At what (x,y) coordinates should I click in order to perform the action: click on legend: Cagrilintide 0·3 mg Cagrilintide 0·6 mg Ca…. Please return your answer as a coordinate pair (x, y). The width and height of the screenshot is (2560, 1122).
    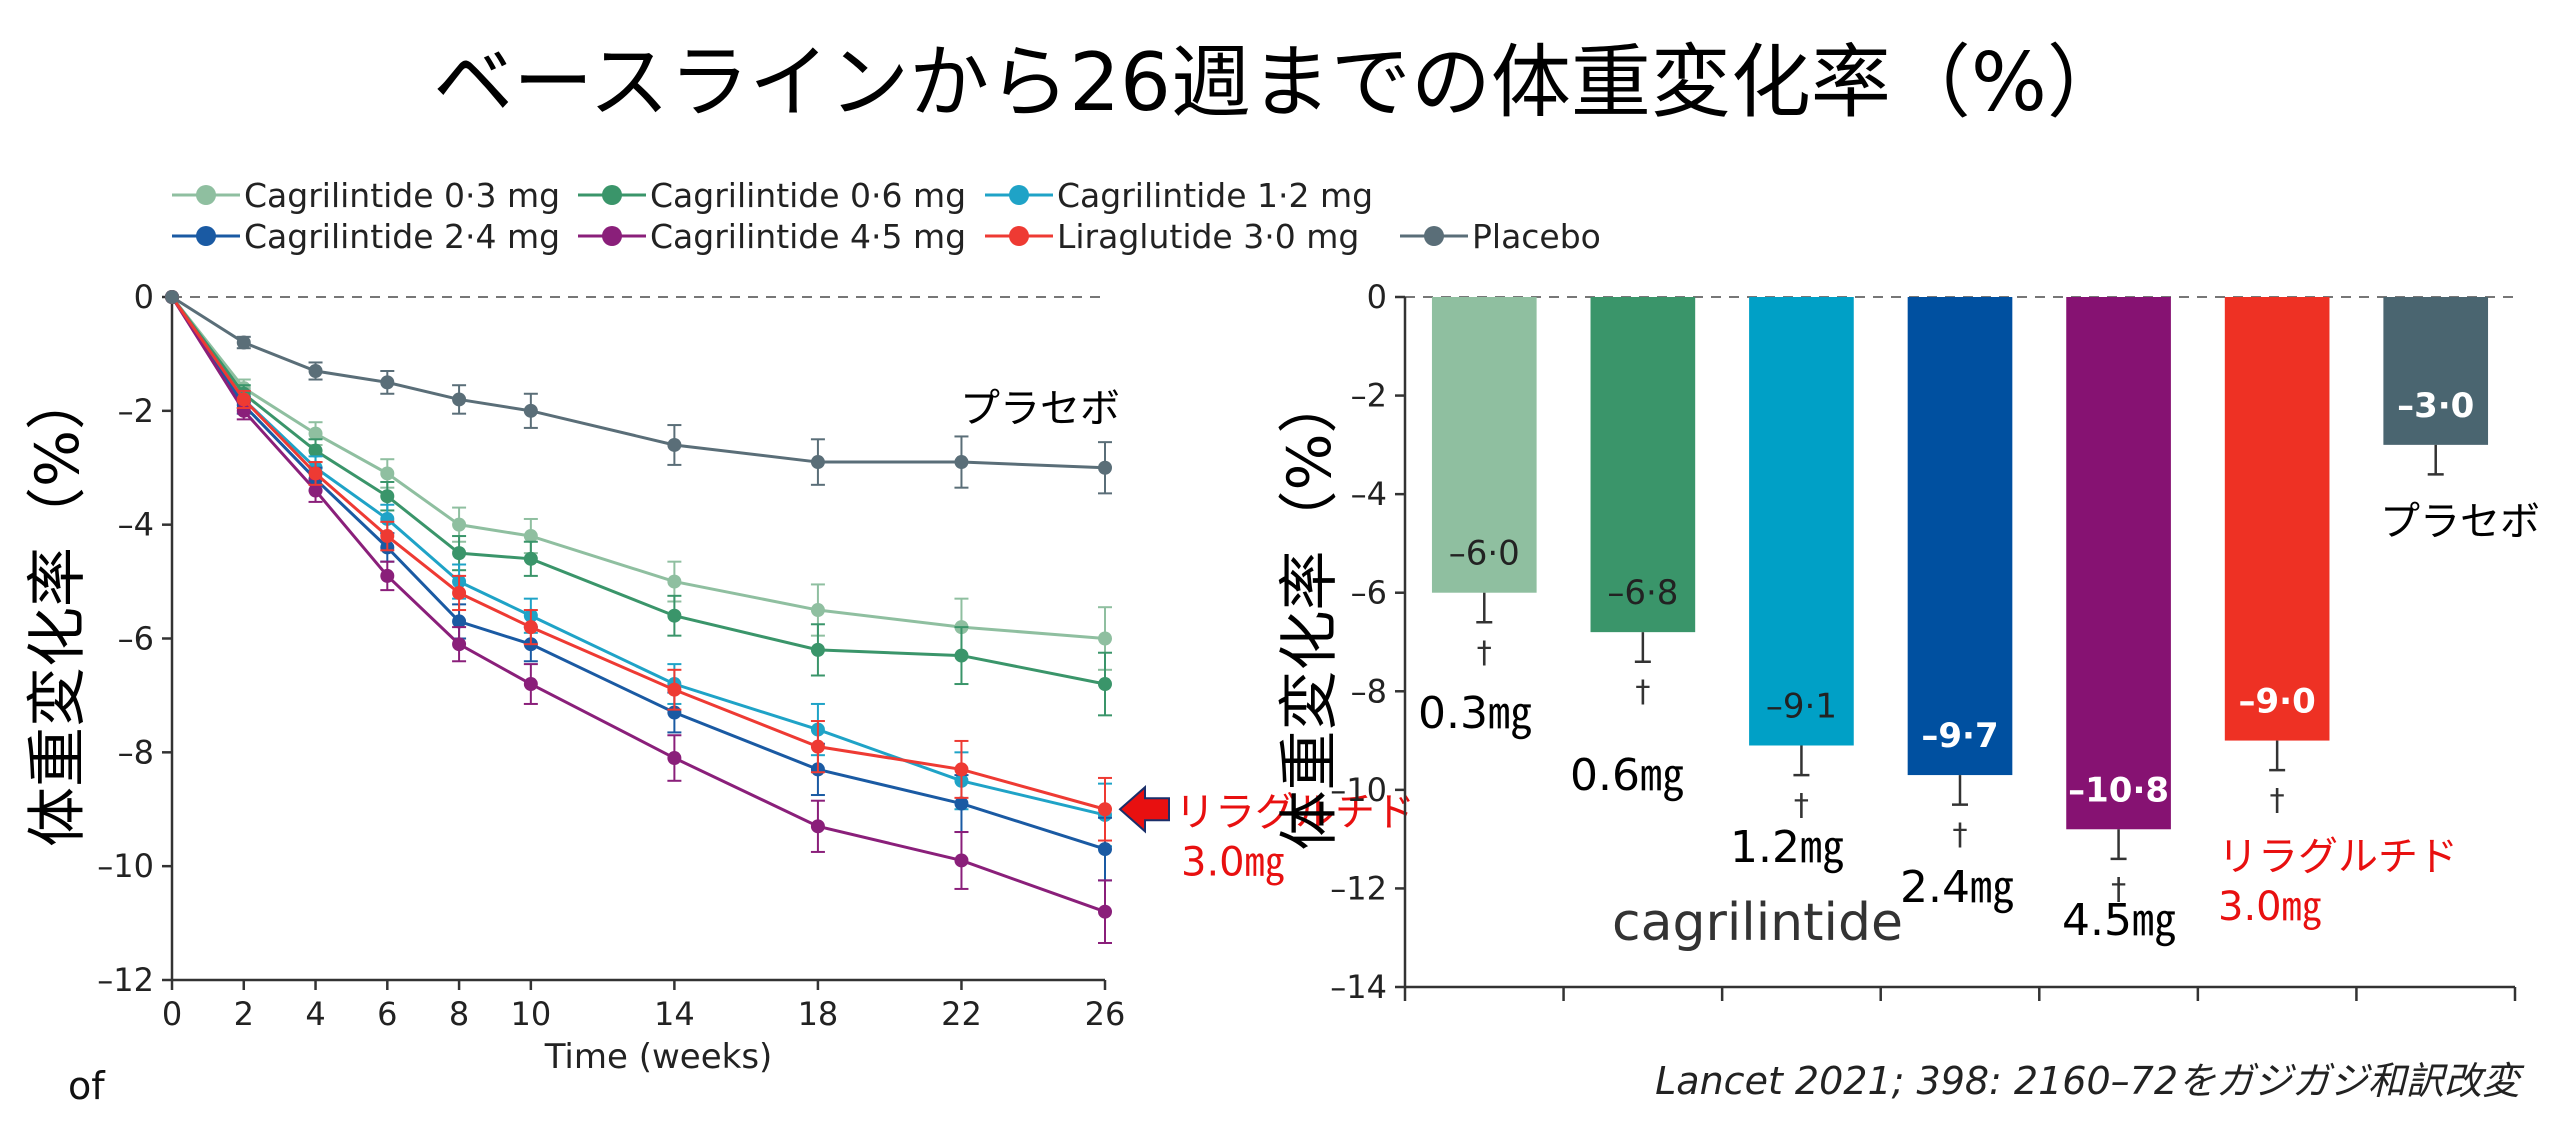
    Looking at the image, I should click on (886, 216).